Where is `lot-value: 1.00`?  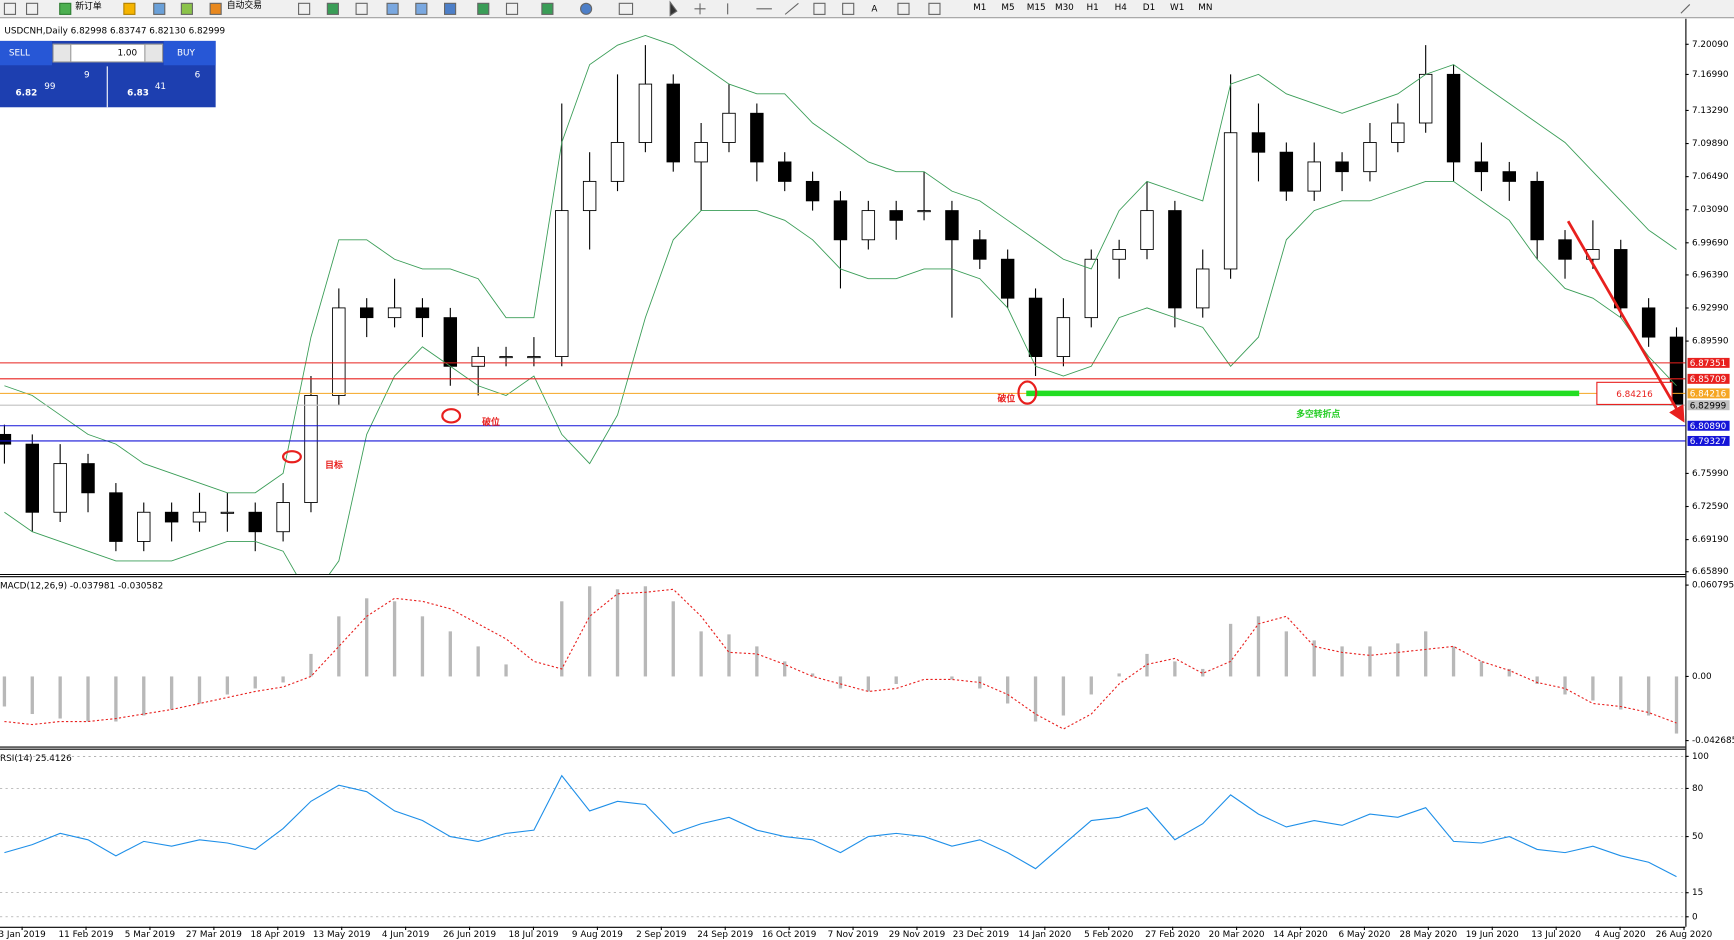 lot-value: 1.00 is located at coordinates (127, 54).